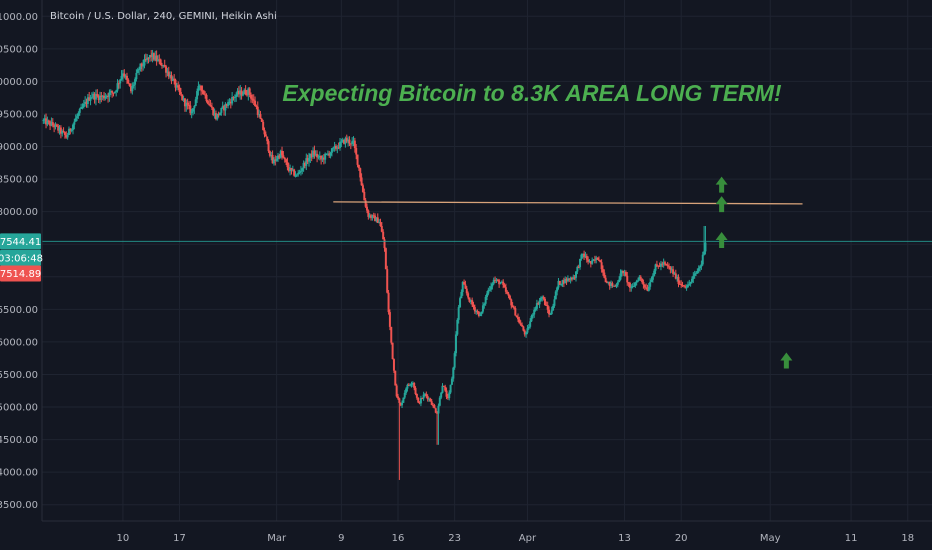 This screenshot has height=550, width=932. I want to click on y-tick-label: 4000.00, so click(19, 473).